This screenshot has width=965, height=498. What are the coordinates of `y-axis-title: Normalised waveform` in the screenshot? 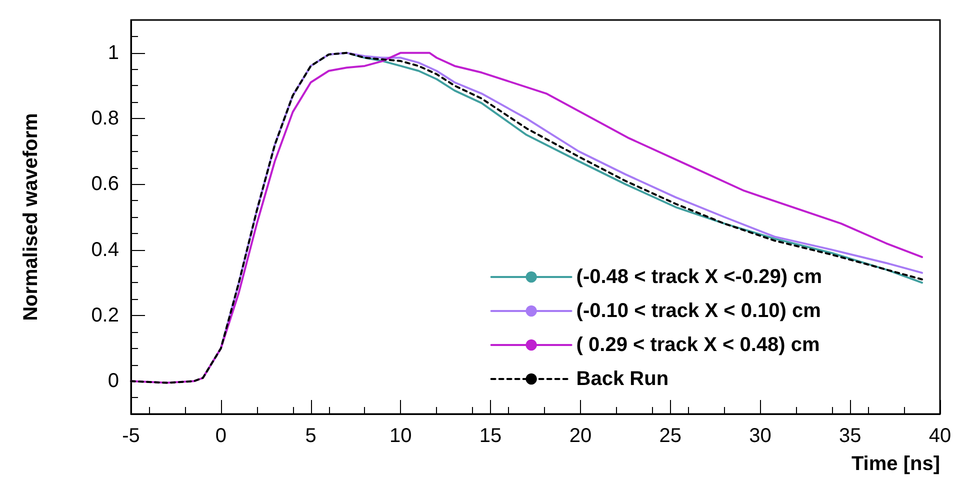 It's located at (31, 217).